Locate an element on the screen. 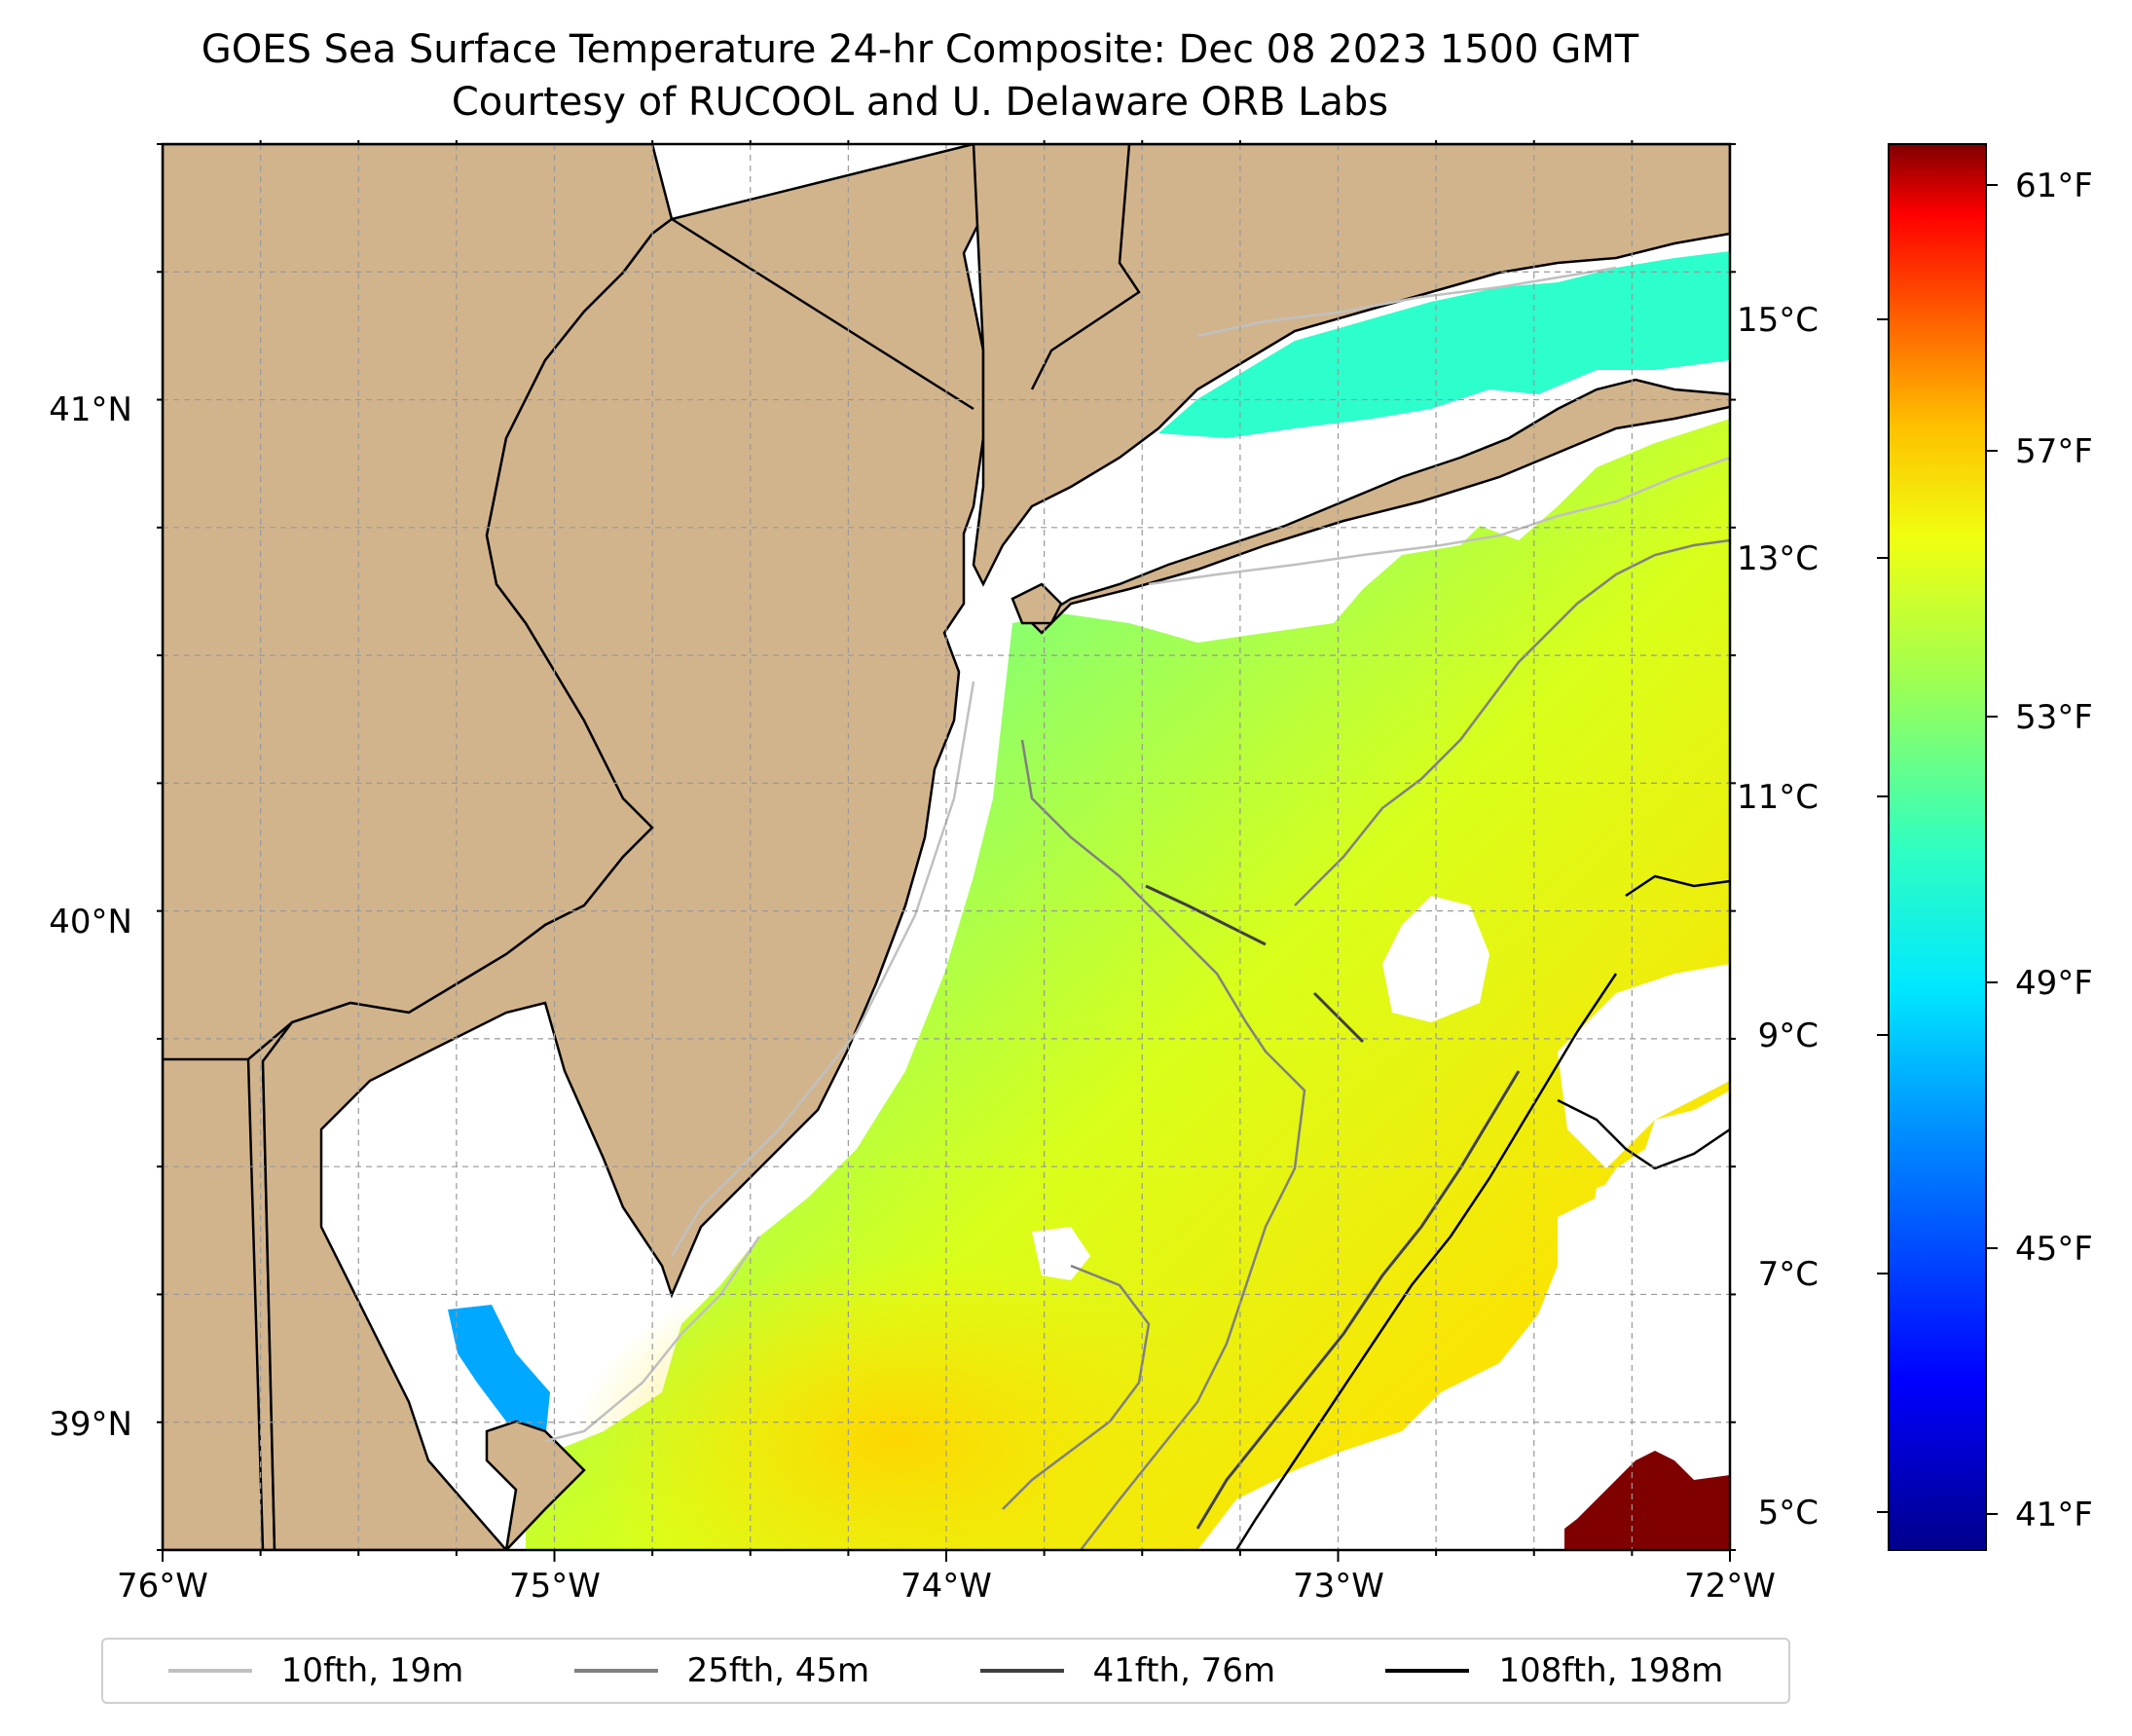 Image resolution: width=2132 pixels, height=1736 pixels. legend-label: 10fth, 19m is located at coordinates (372, 1670).